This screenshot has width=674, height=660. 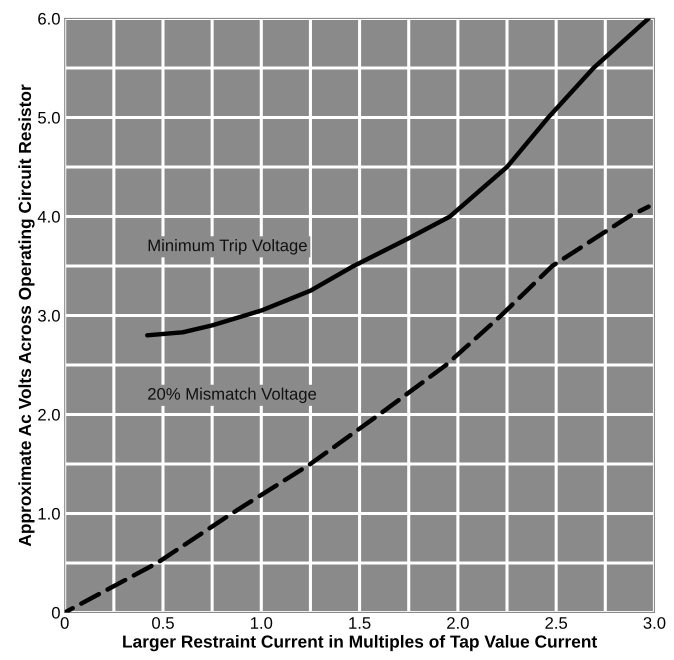 I want to click on y-tick-label: 4.0, so click(x=49, y=216).